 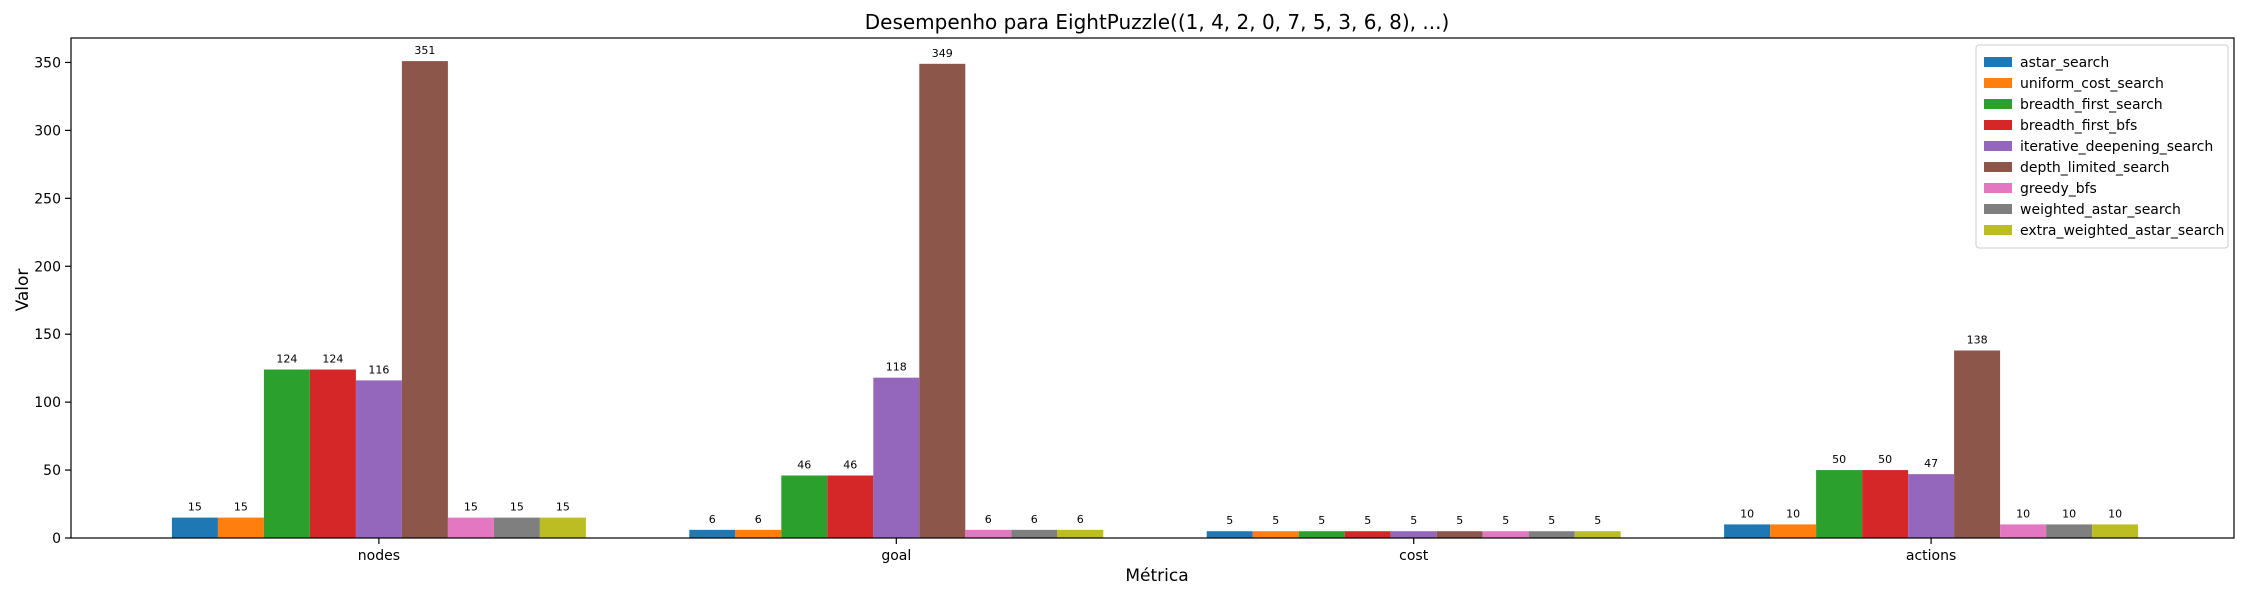 What do you see at coordinates (758, 533) in the screenshot?
I see `bar-uniform_cost_search-goal` at bounding box center [758, 533].